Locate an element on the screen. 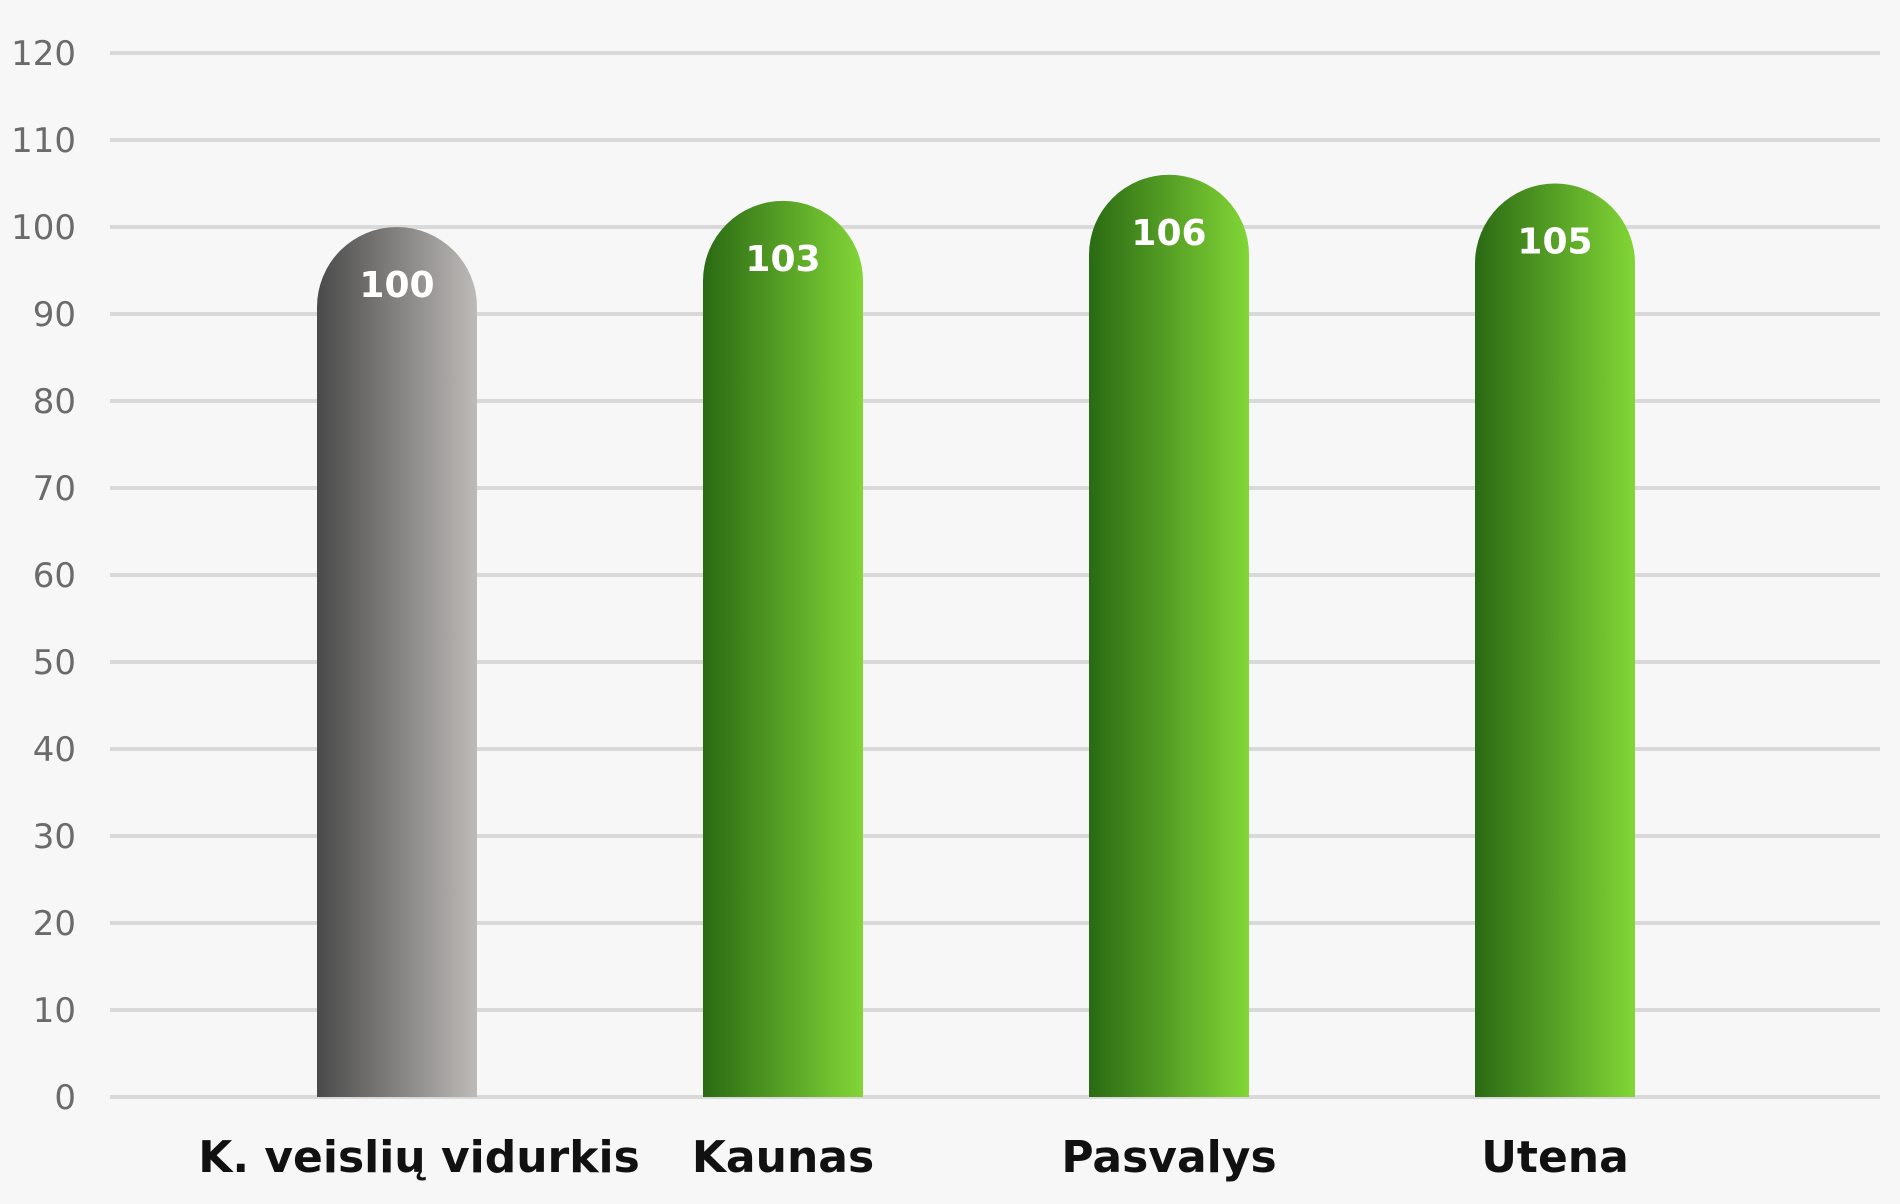  y-tick-label-10: 10 is located at coordinates (54, 1011).